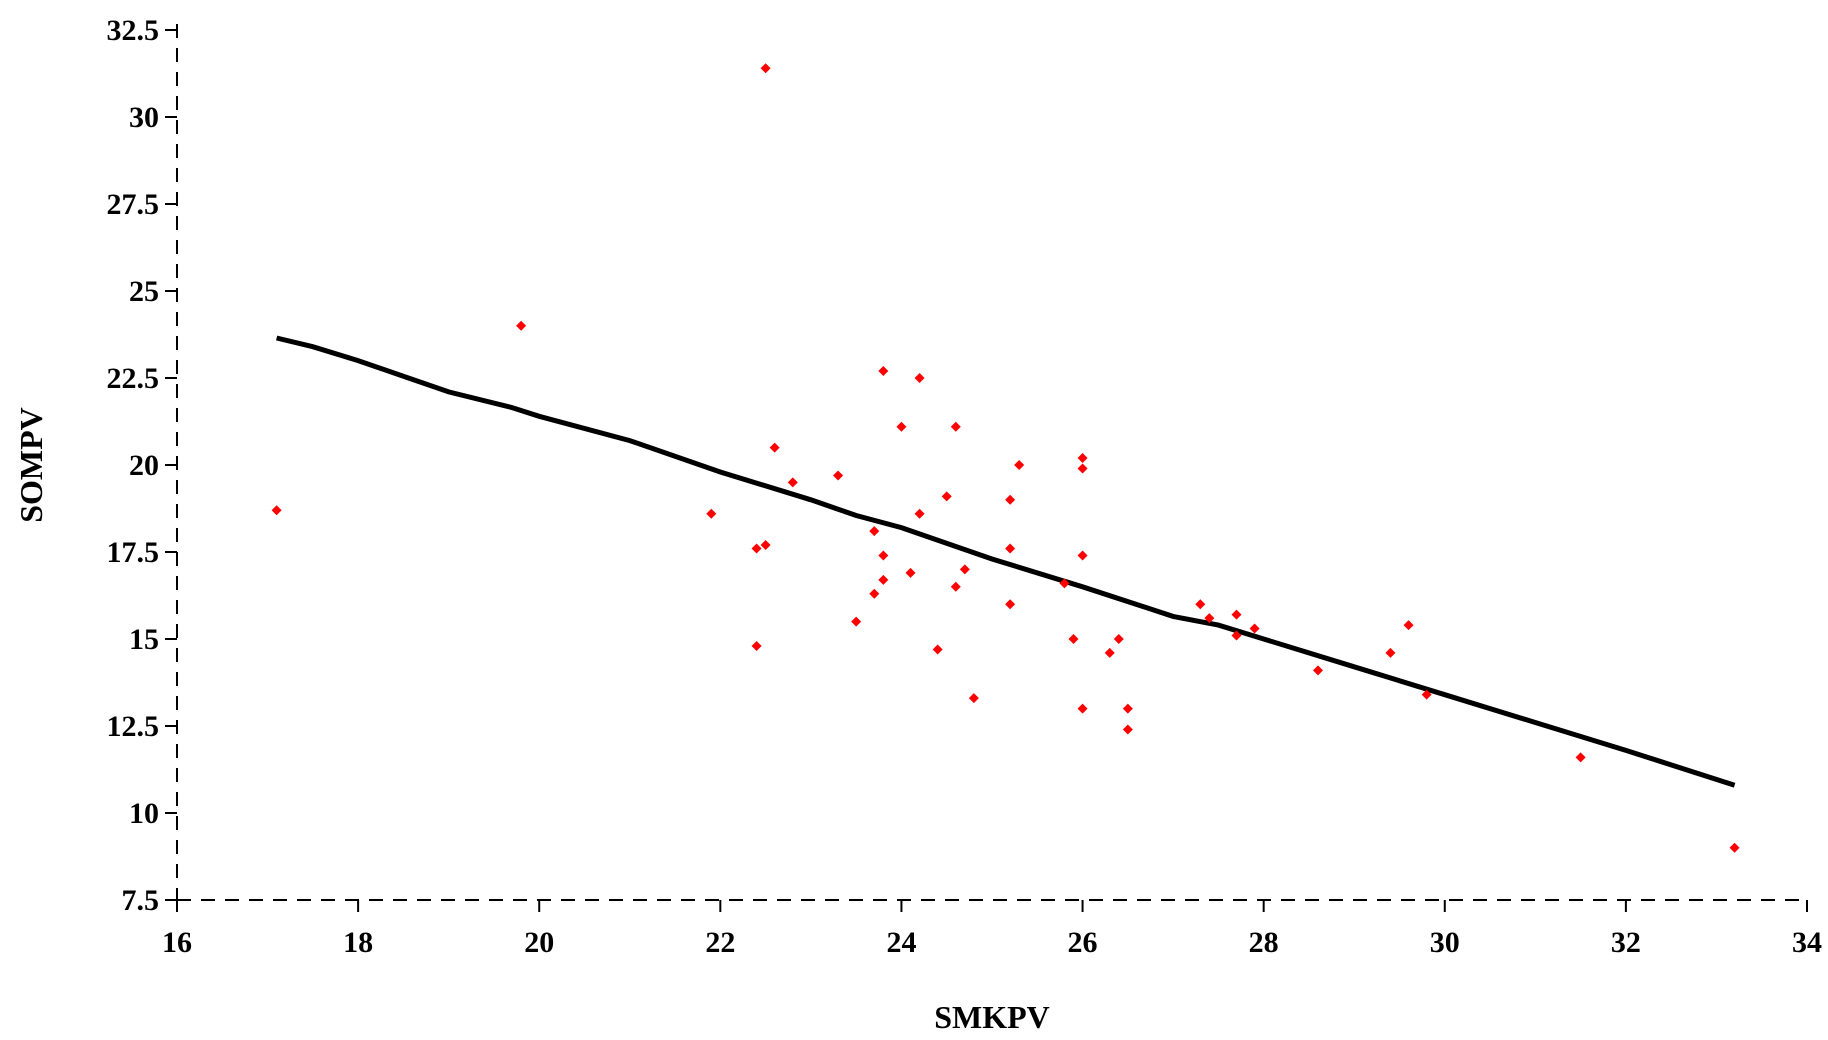  Describe the element at coordinates (133, 552) in the screenshot. I see `y-tick-label: 17.5` at that location.